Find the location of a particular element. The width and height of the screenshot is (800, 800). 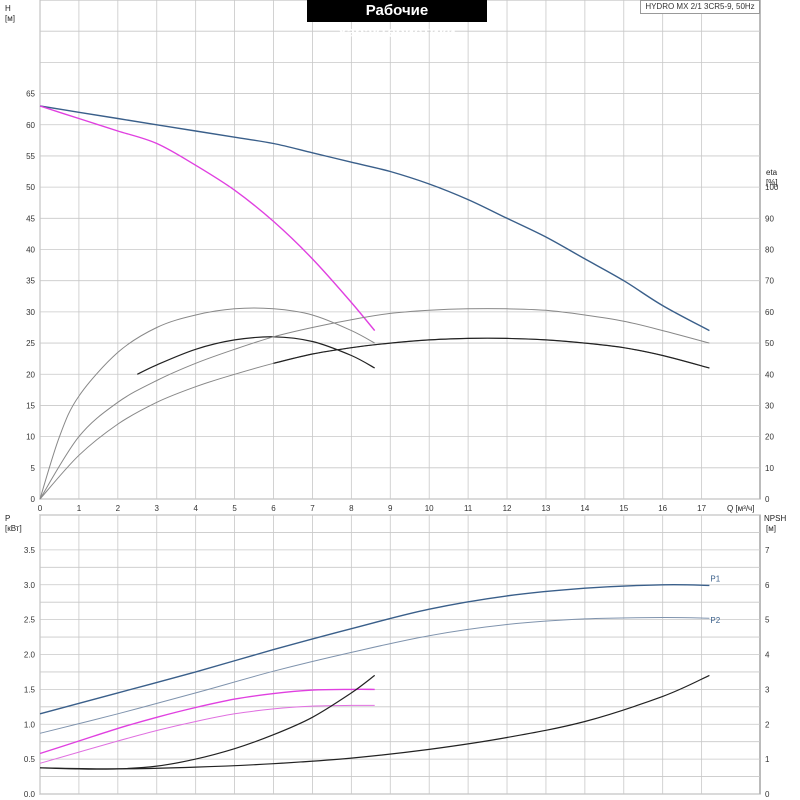

y-tick-label-right: 50 is located at coordinates (769, 343).